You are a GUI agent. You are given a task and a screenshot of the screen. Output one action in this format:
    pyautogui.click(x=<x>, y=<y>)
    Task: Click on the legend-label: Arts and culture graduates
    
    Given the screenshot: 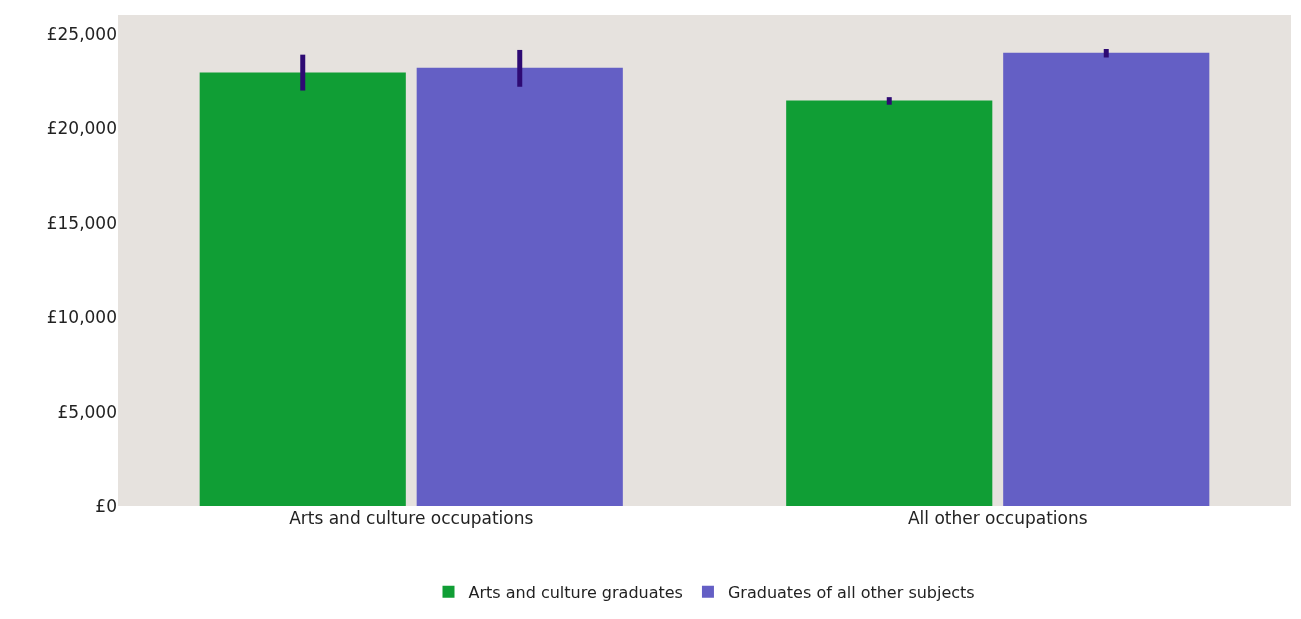 What is the action you would take?
    pyautogui.click(x=575, y=592)
    